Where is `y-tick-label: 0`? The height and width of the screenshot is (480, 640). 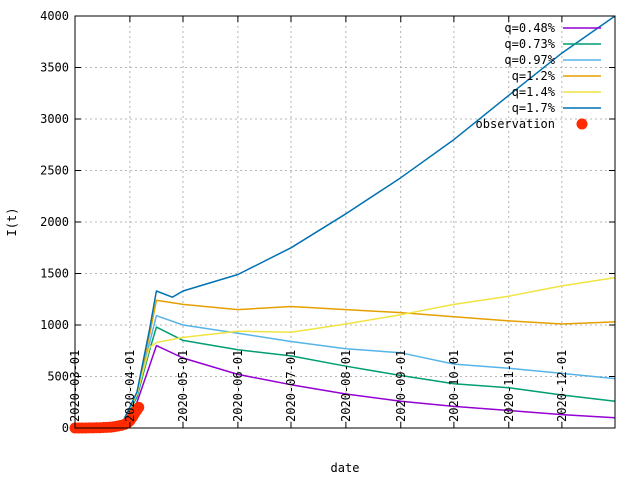 y-tick-label: 0 is located at coordinates (65, 428).